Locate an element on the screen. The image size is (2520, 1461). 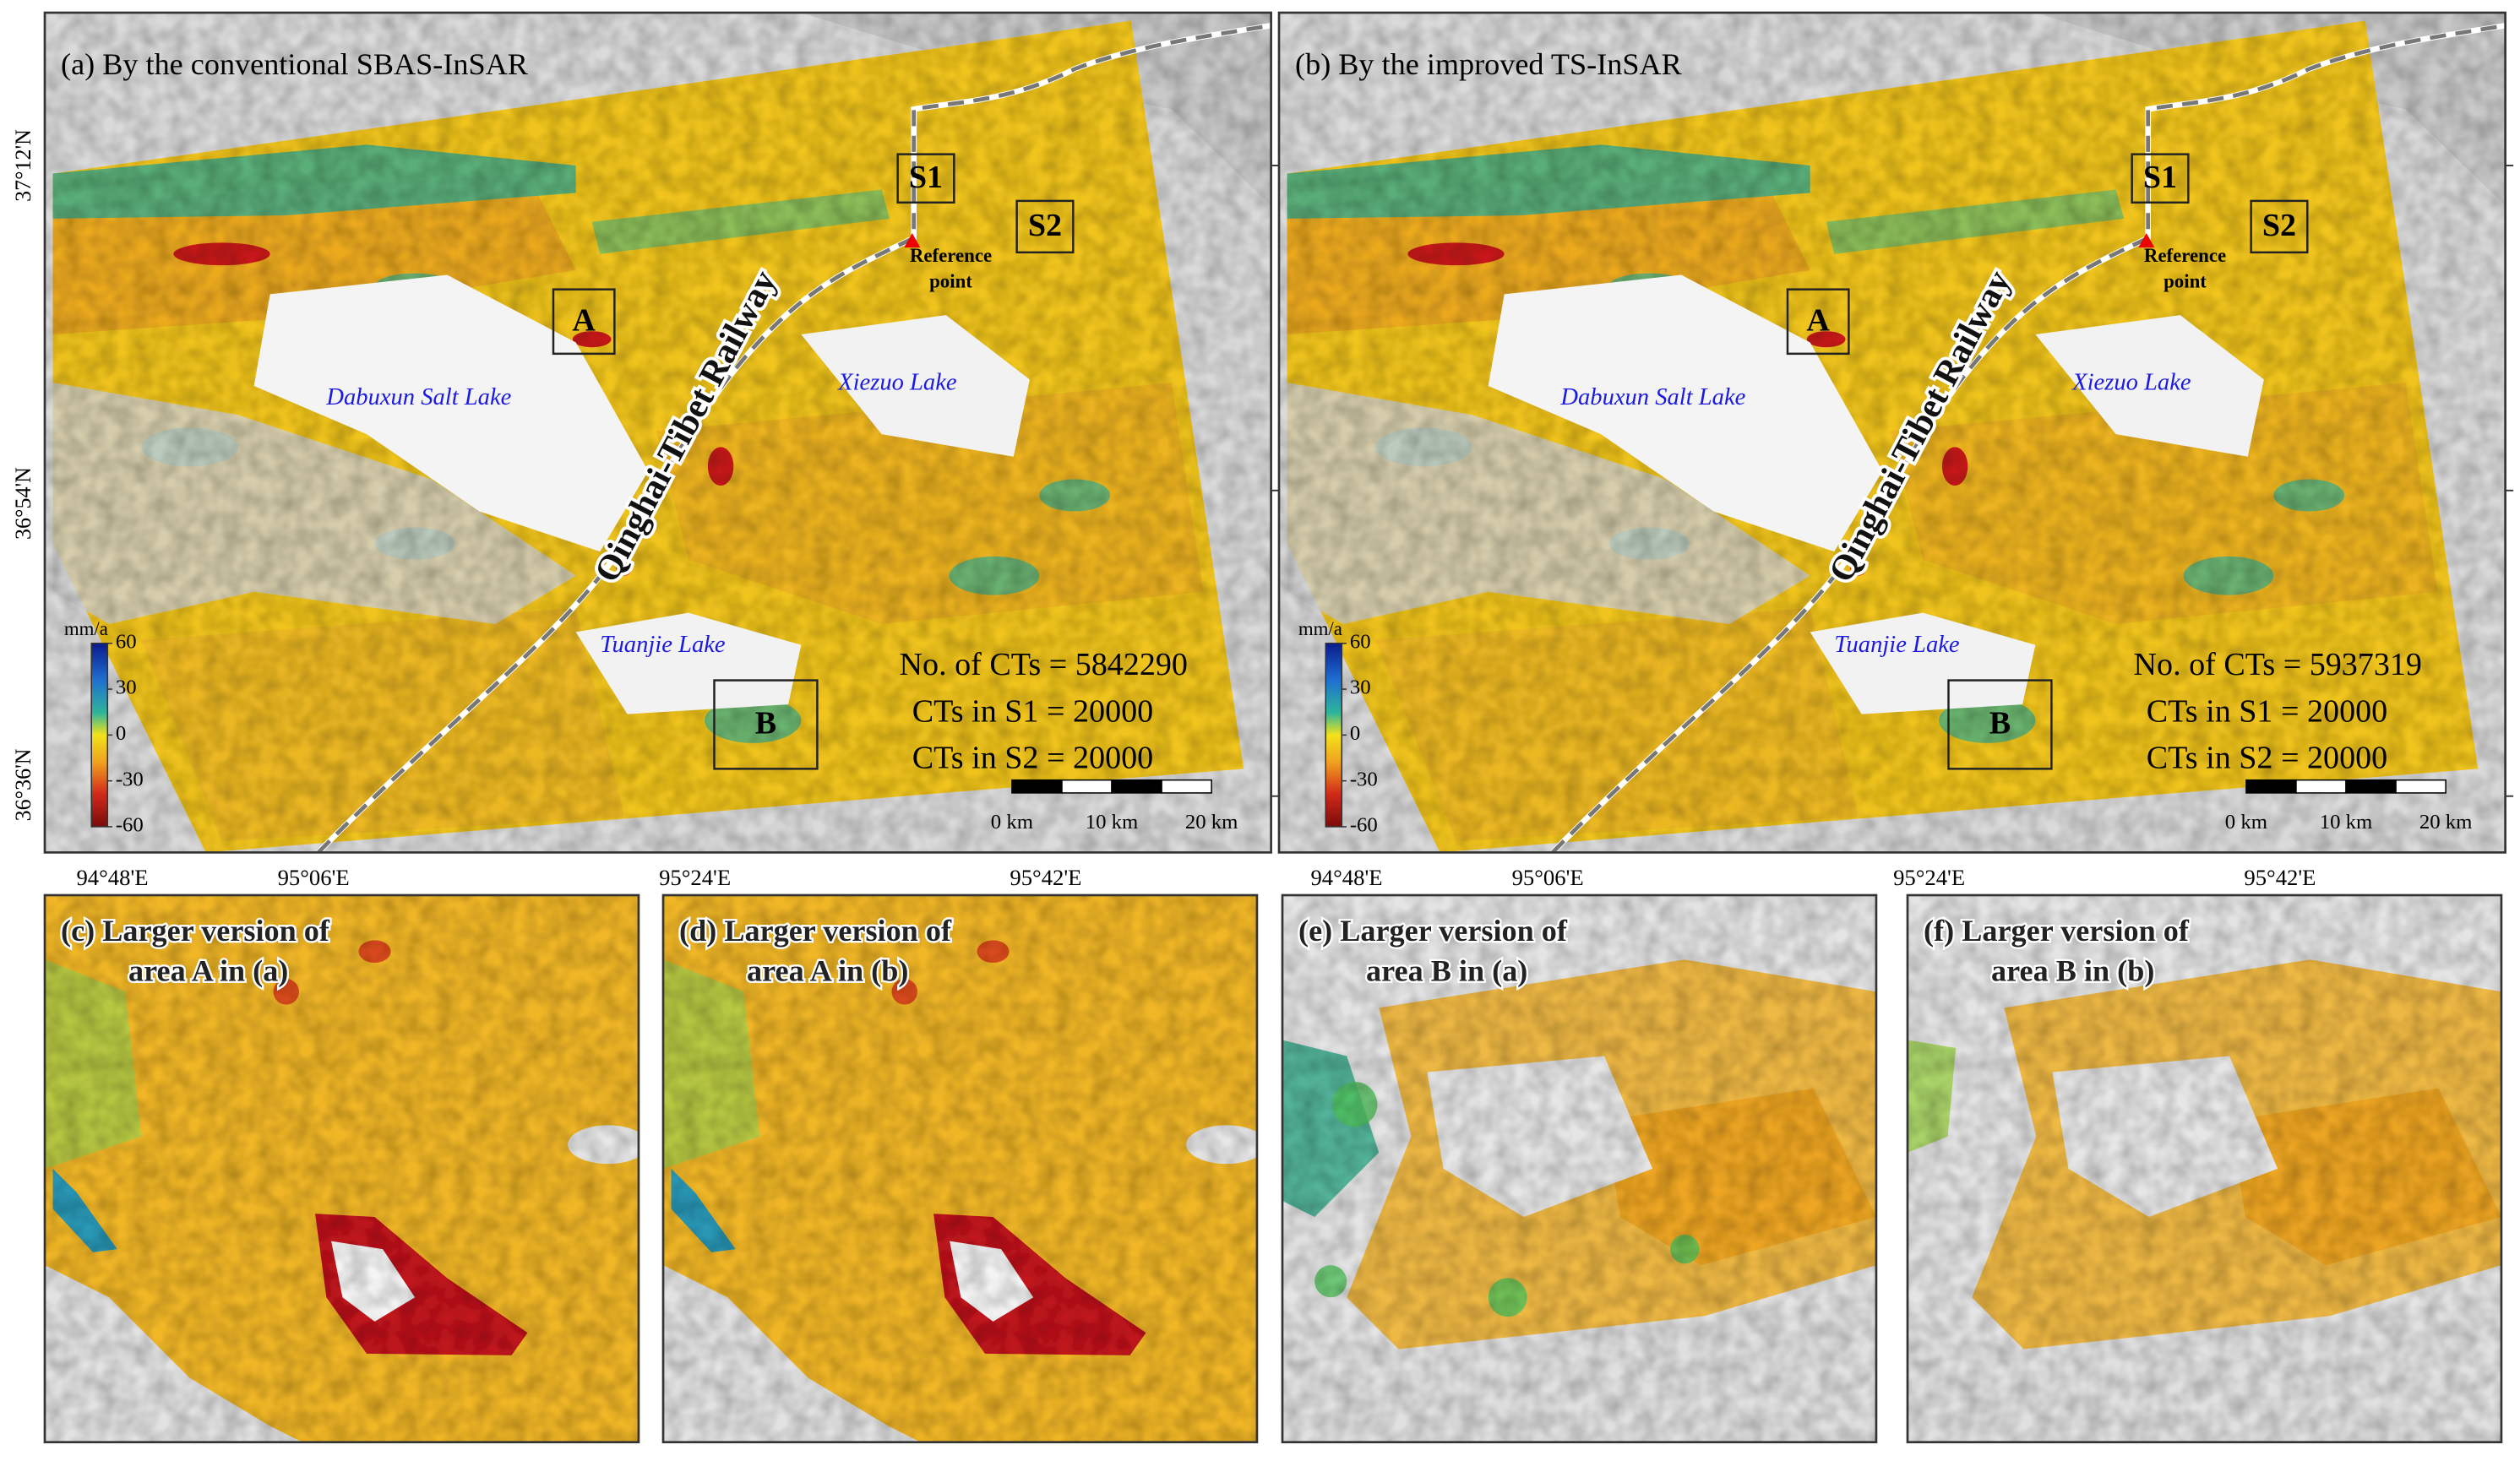
area-label: S2 is located at coordinates (2279, 225).